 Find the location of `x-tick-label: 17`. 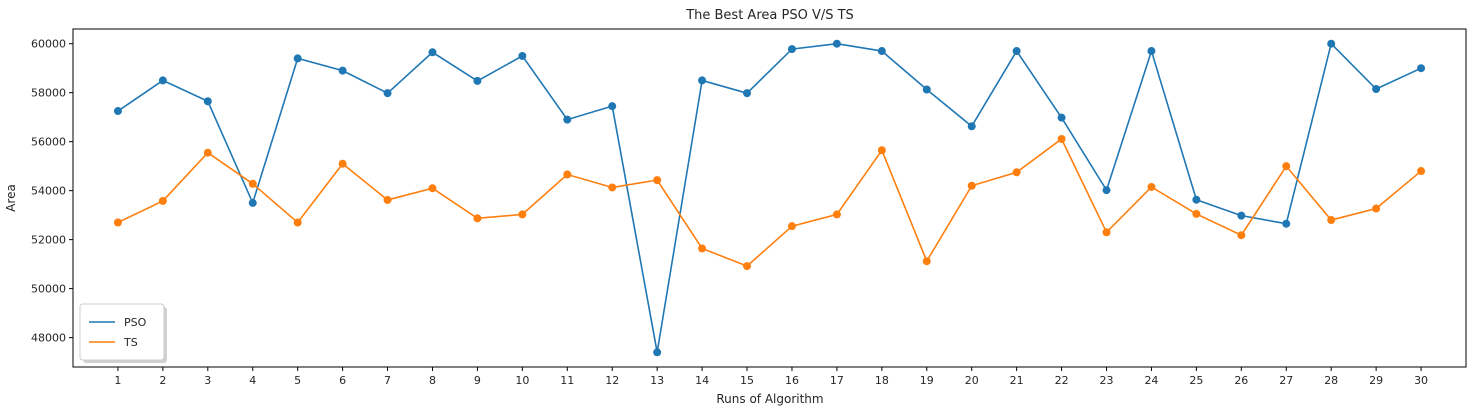

x-tick-label: 17 is located at coordinates (837, 380).